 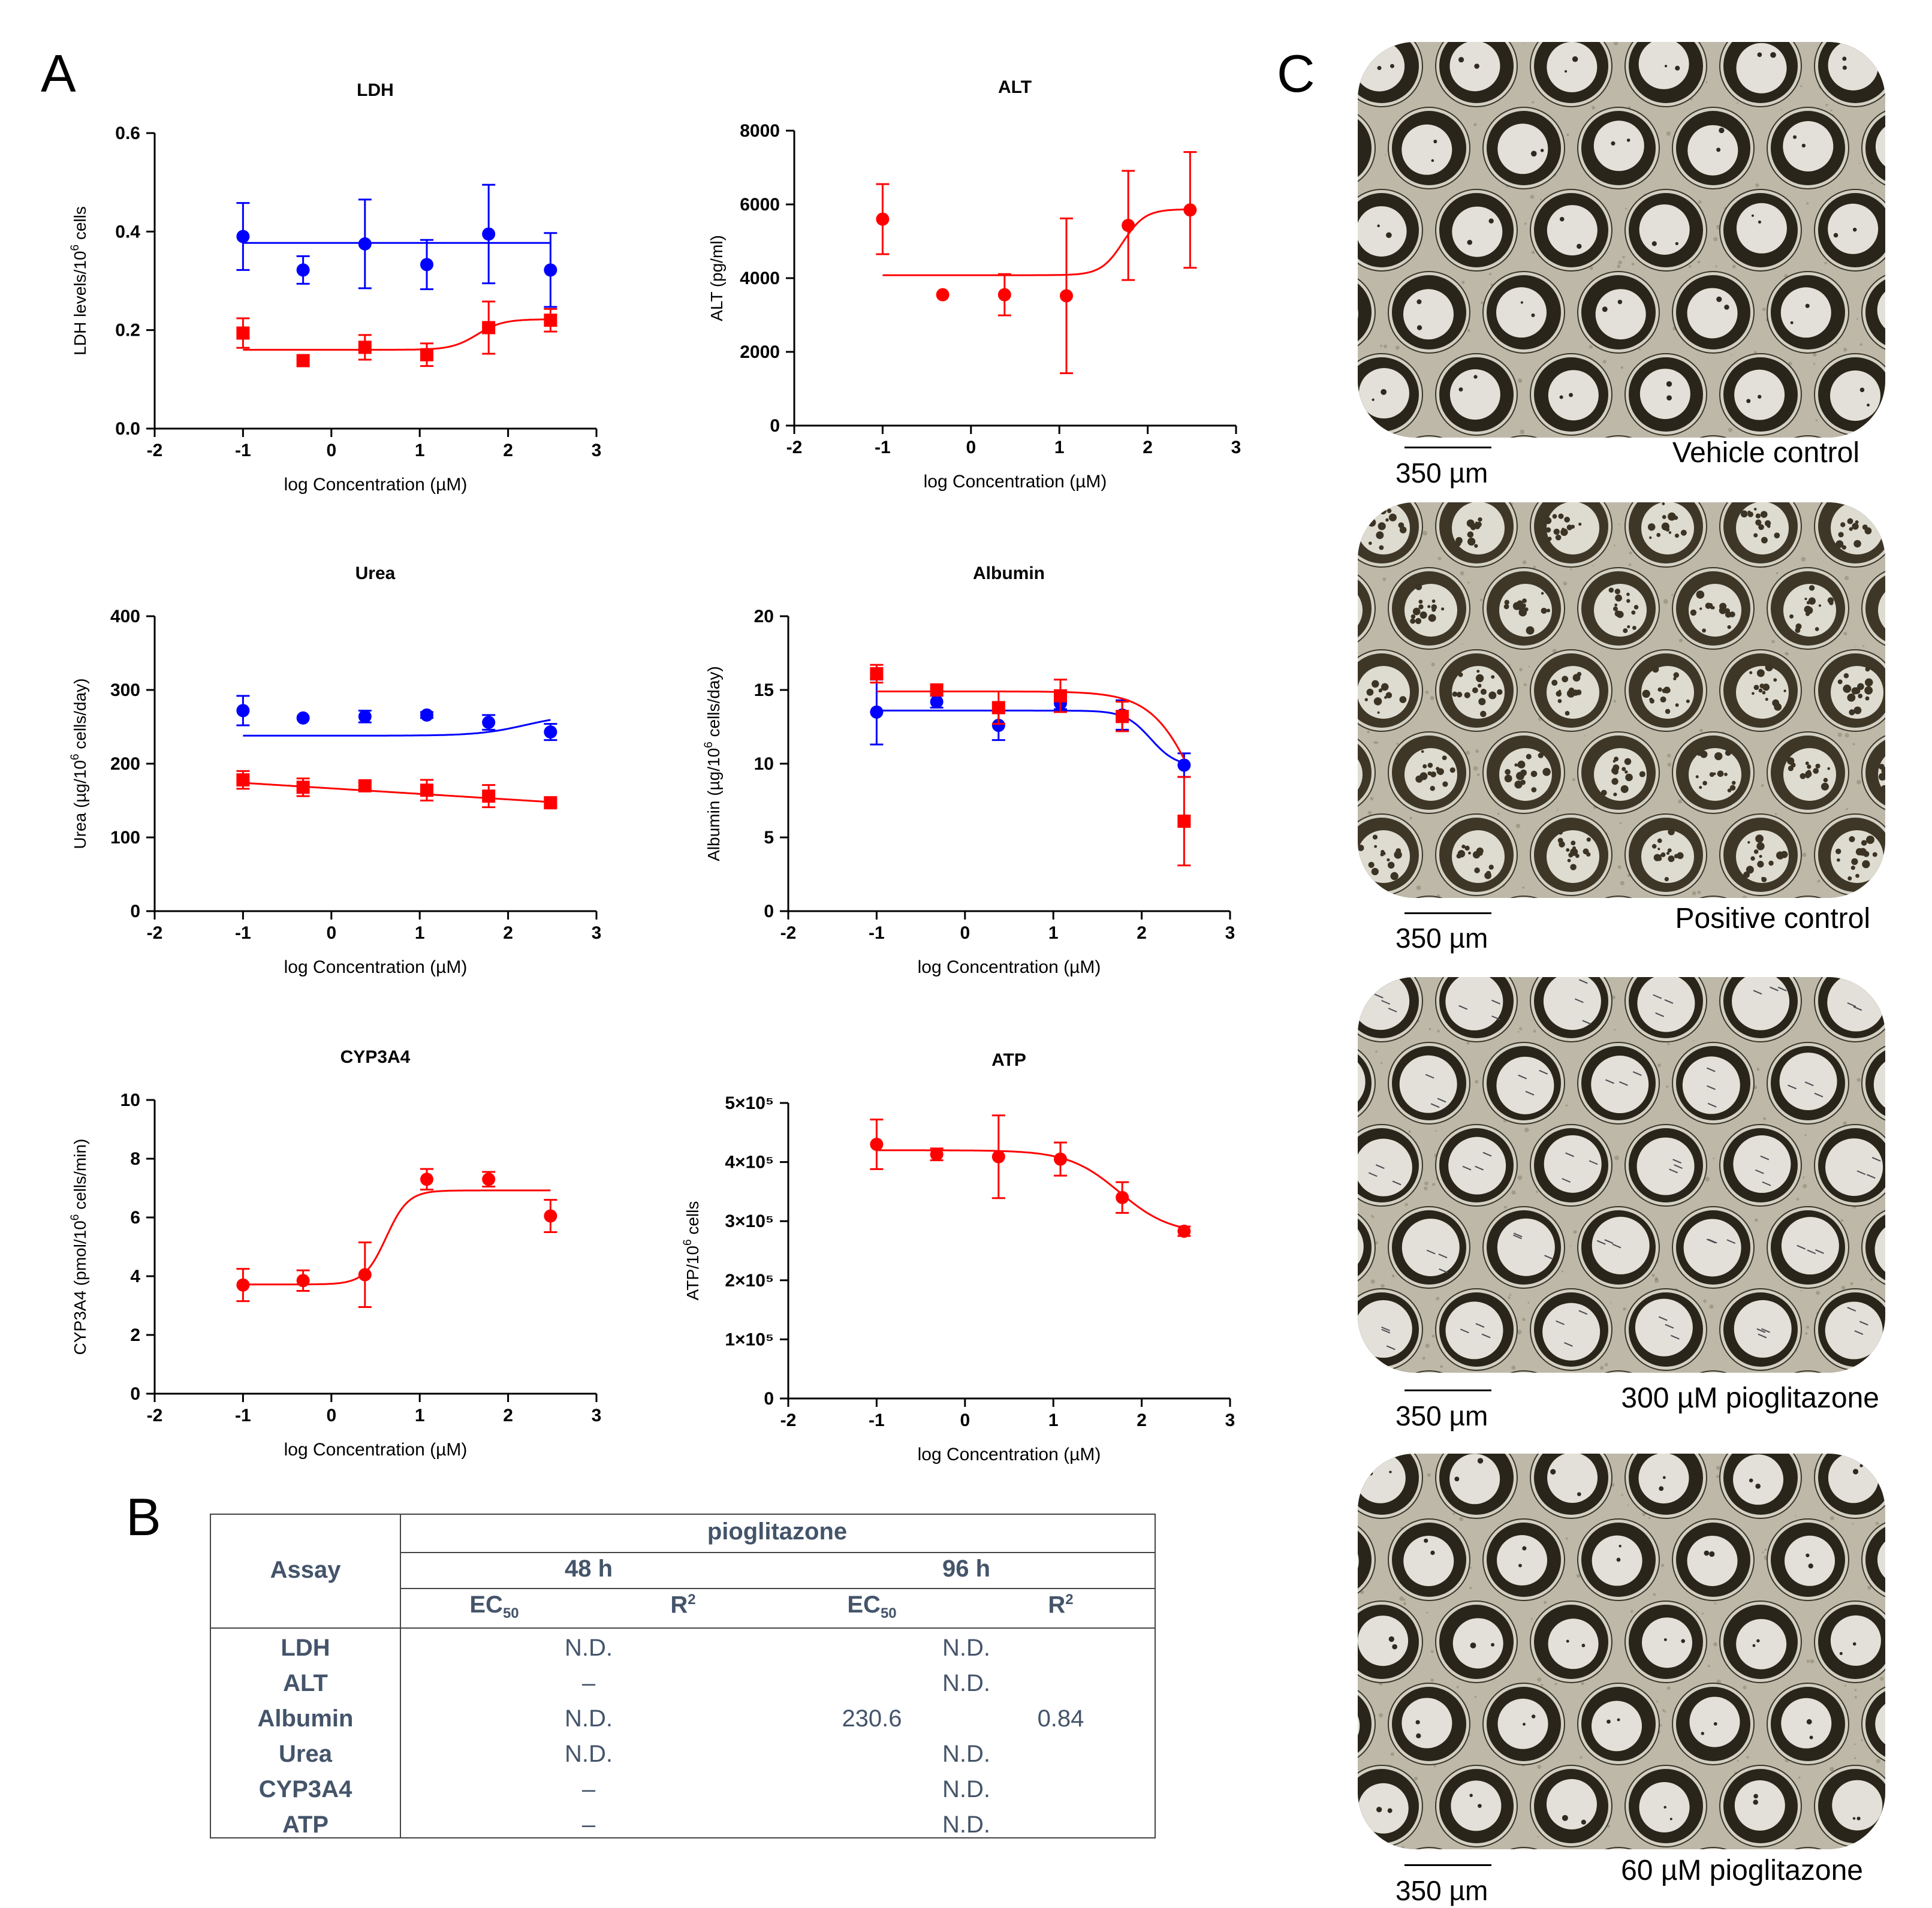 What do you see at coordinates (872, 1718) in the screenshot?
I see `table-cell: 230.6` at bounding box center [872, 1718].